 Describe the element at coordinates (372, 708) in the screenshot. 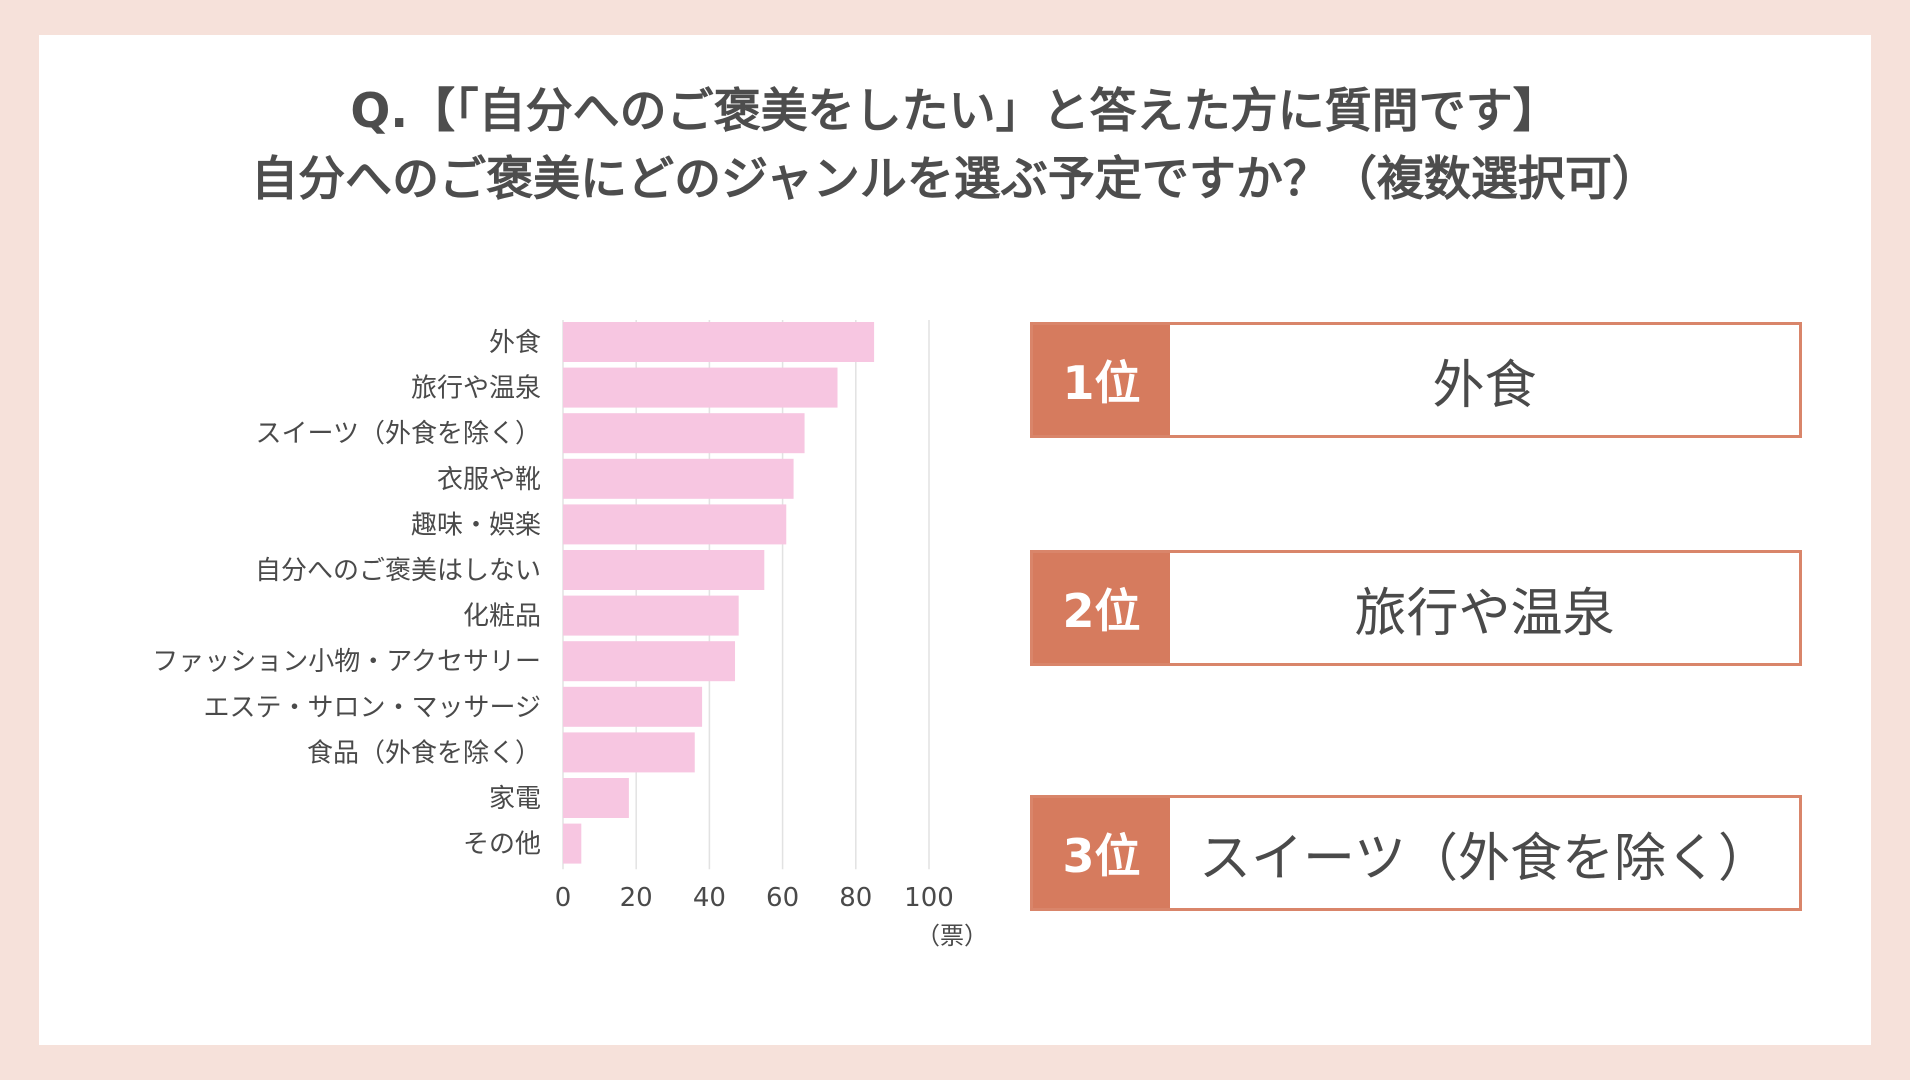

I see `category-label: エステ・サロン・マッサージ` at that location.